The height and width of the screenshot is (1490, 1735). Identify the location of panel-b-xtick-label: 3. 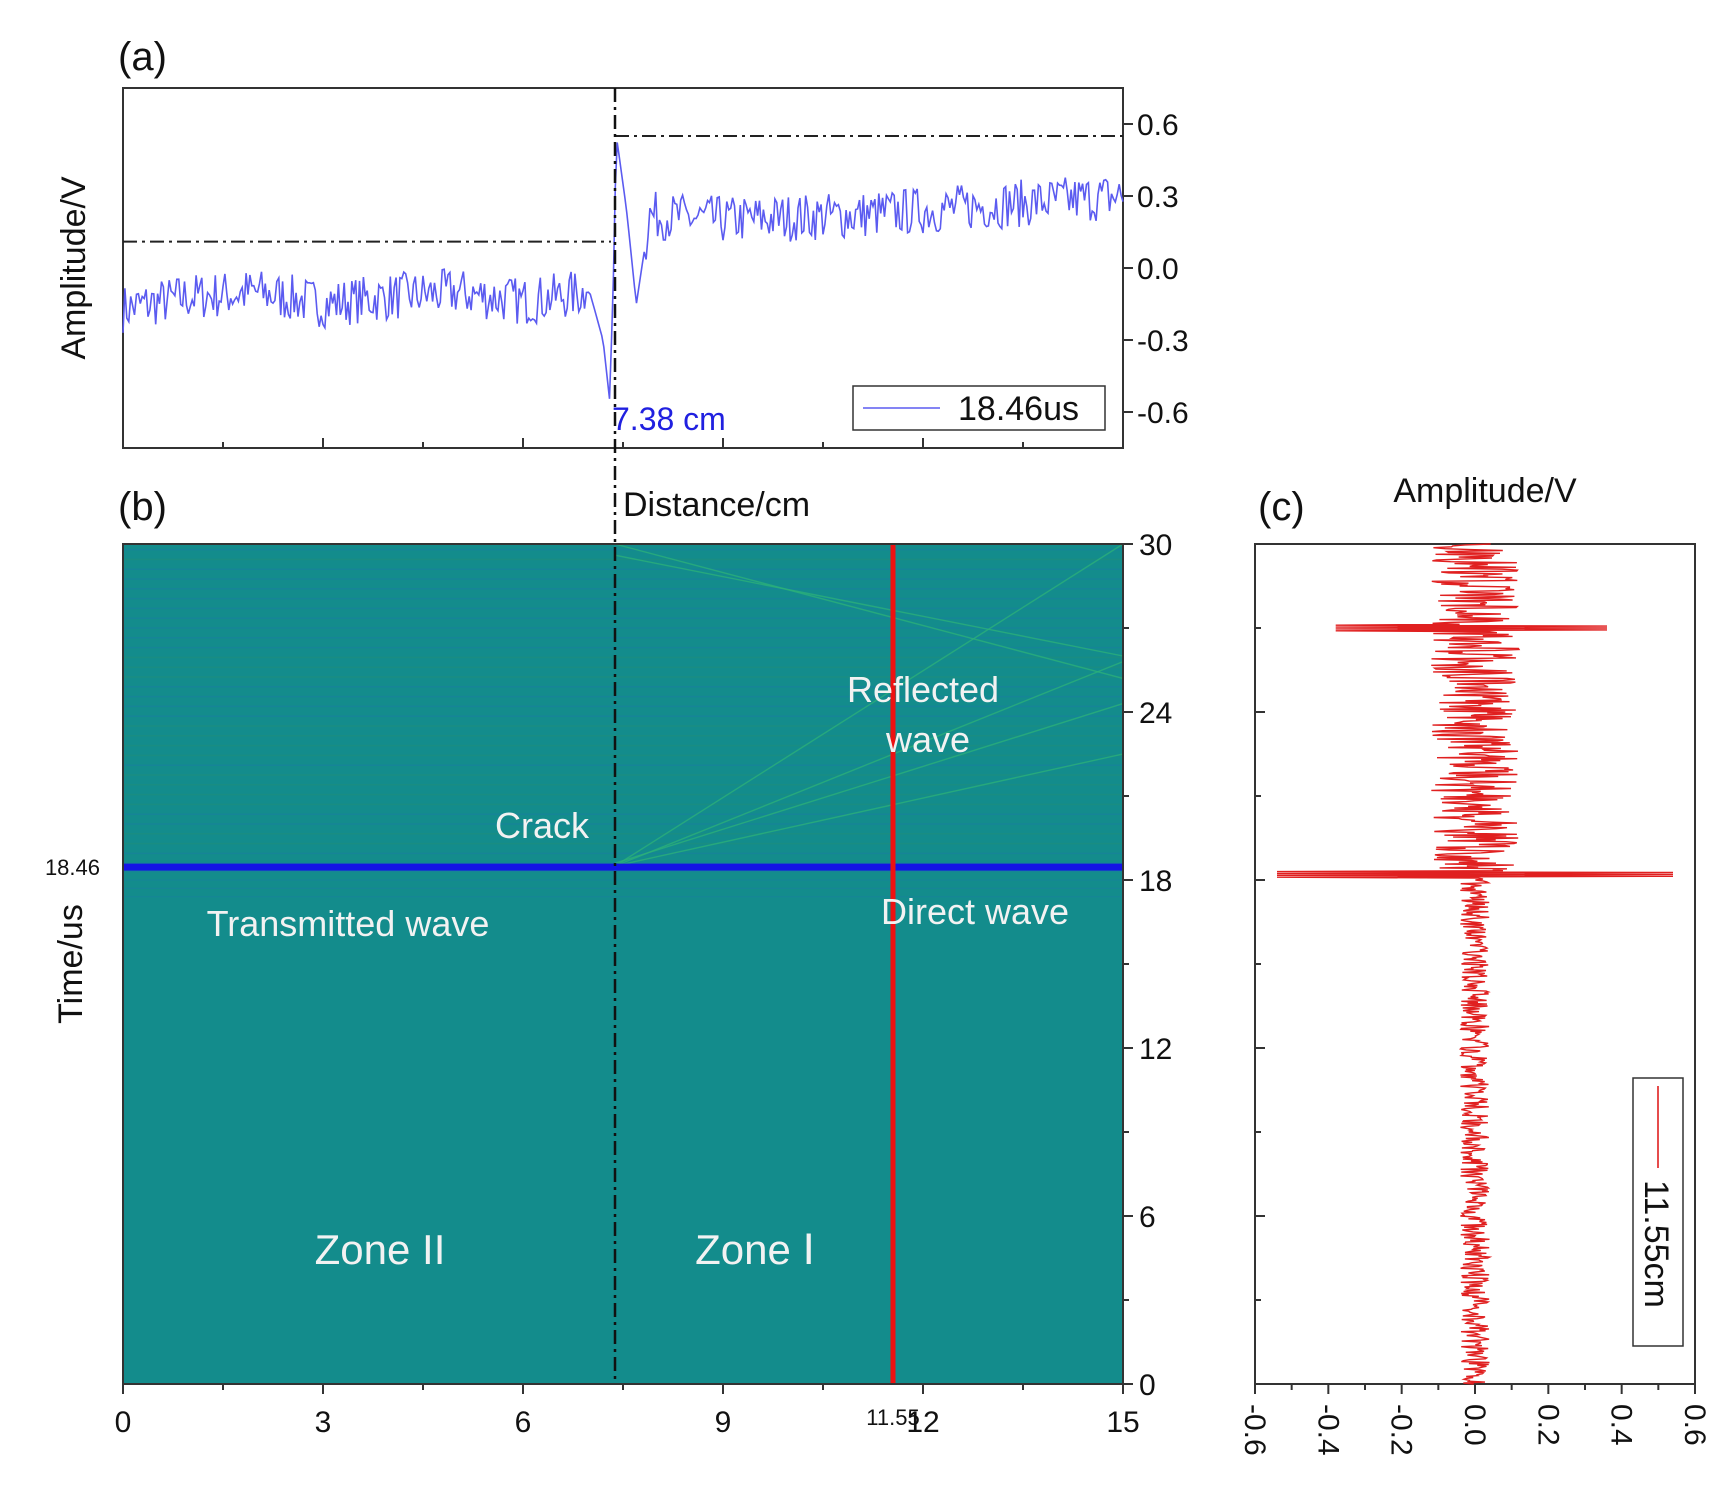
(323, 1422).